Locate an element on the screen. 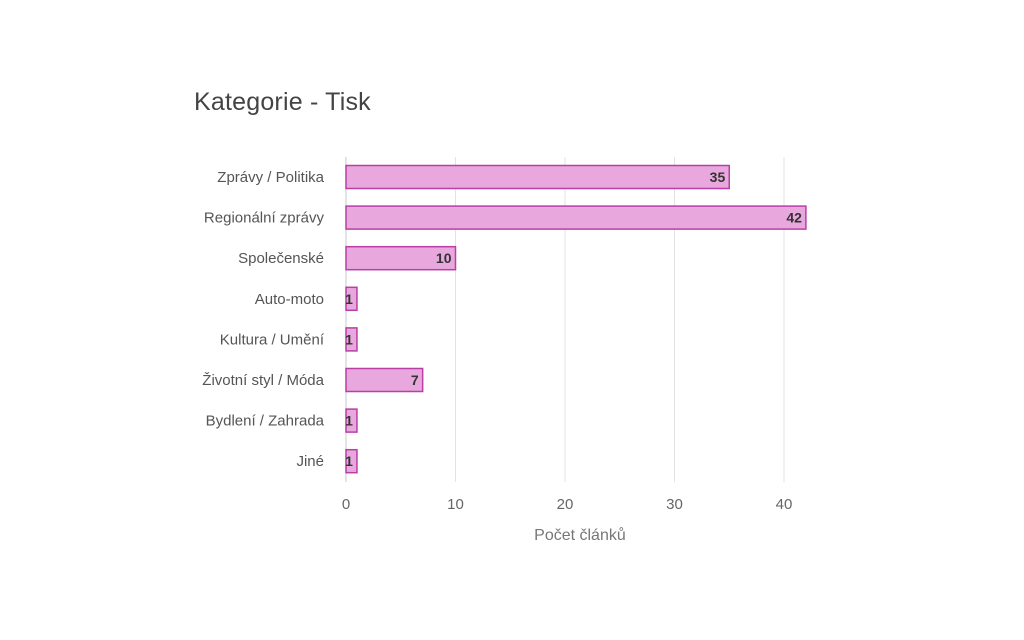 The width and height of the screenshot is (1024, 640). x-tick-label: 20 is located at coordinates (565, 504).